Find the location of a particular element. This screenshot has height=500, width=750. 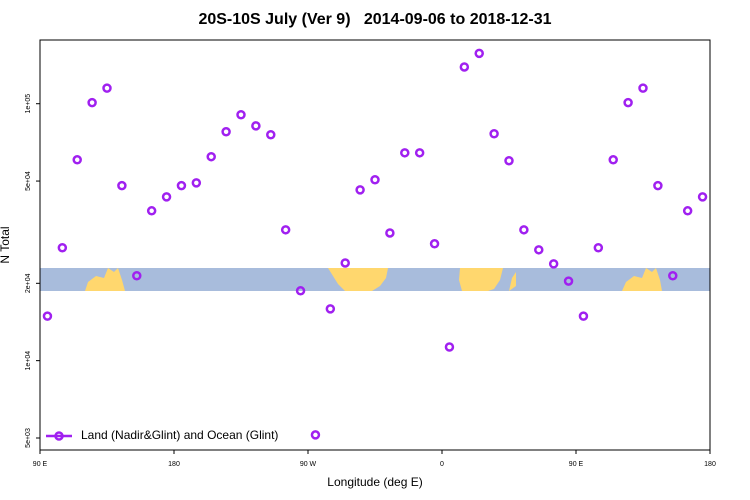

y-tick-label: 5e+03 is located at coordinates (28, 438).